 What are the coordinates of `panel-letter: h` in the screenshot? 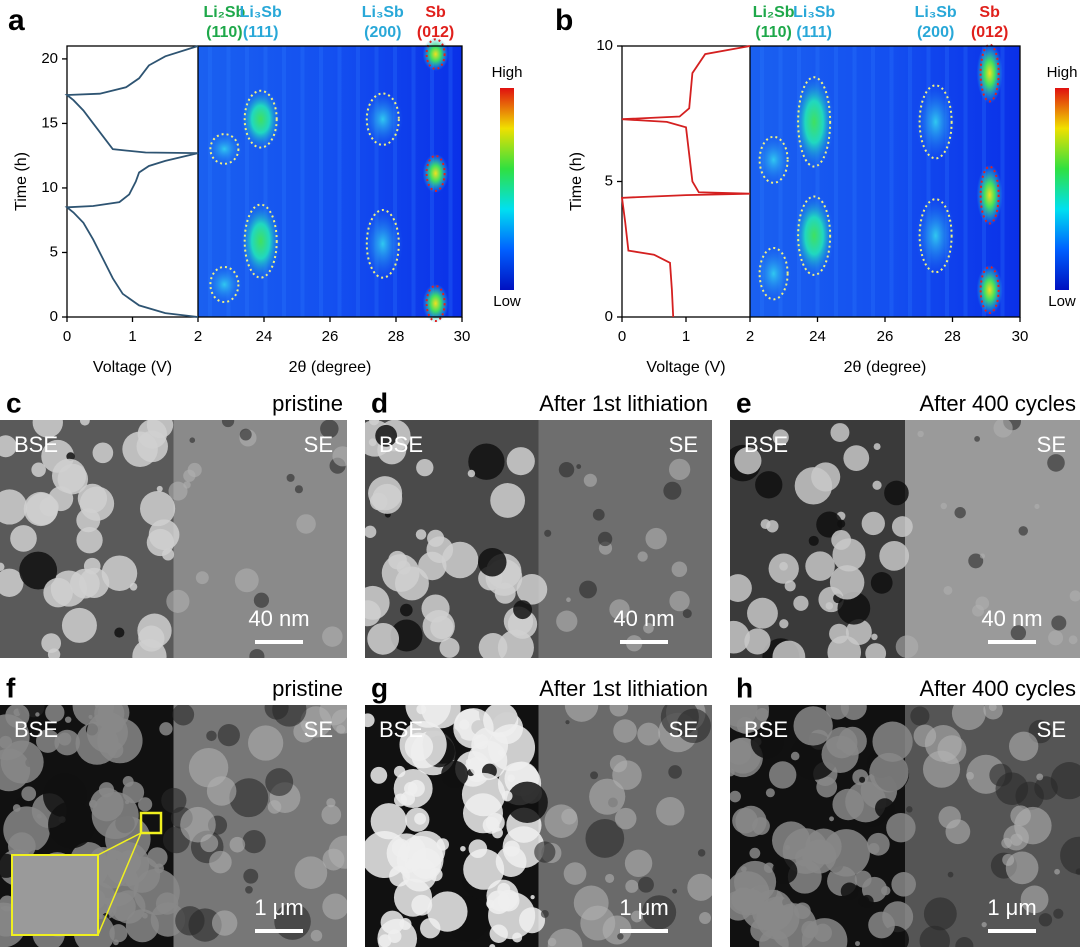 It's located at (744, 687).